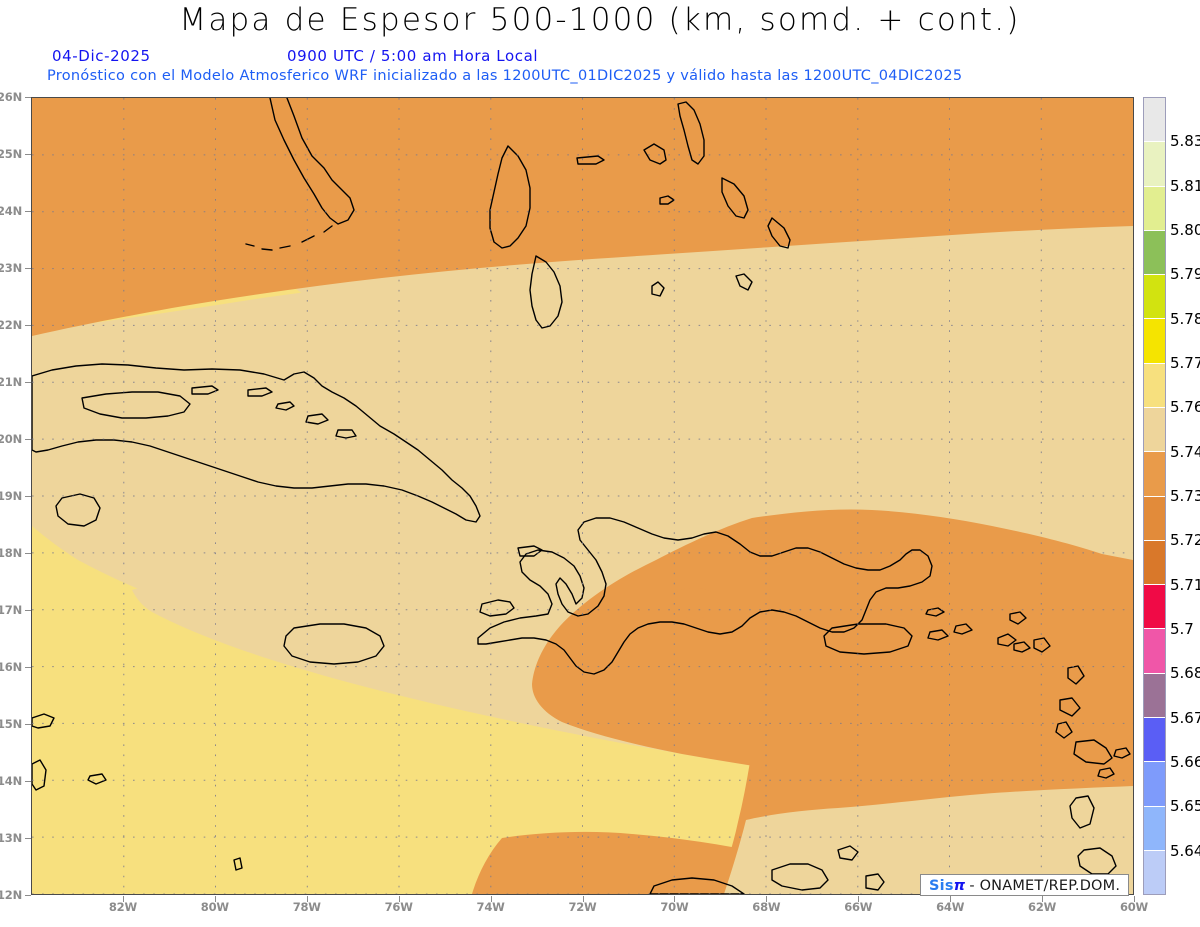 The height and width of the screenshot is (927, 1200). I want to click on colorbar-tick-label: 5.724, so click(1185, 540).